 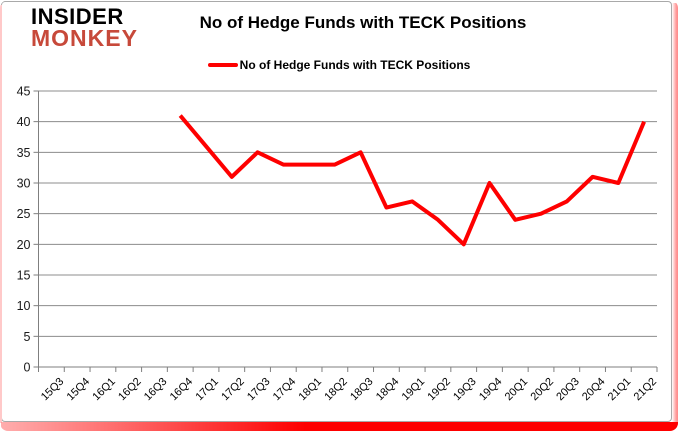 I want to click on xtick-label-17Q4: 17Q4, so click(x=285, y=390).